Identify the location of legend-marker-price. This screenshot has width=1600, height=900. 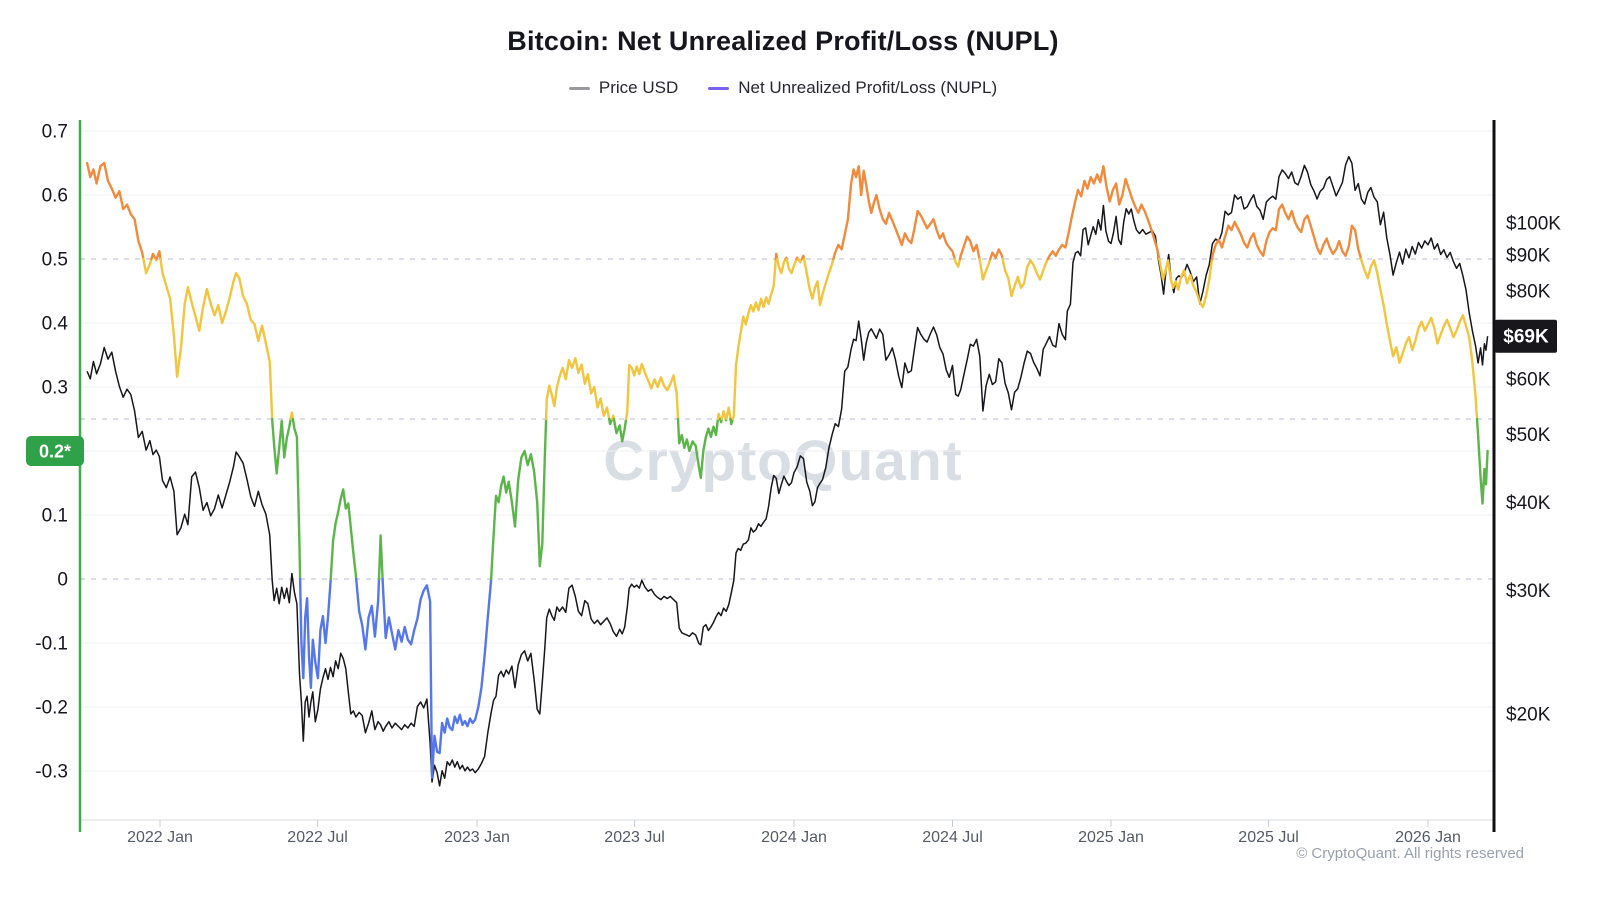
(579, 88).